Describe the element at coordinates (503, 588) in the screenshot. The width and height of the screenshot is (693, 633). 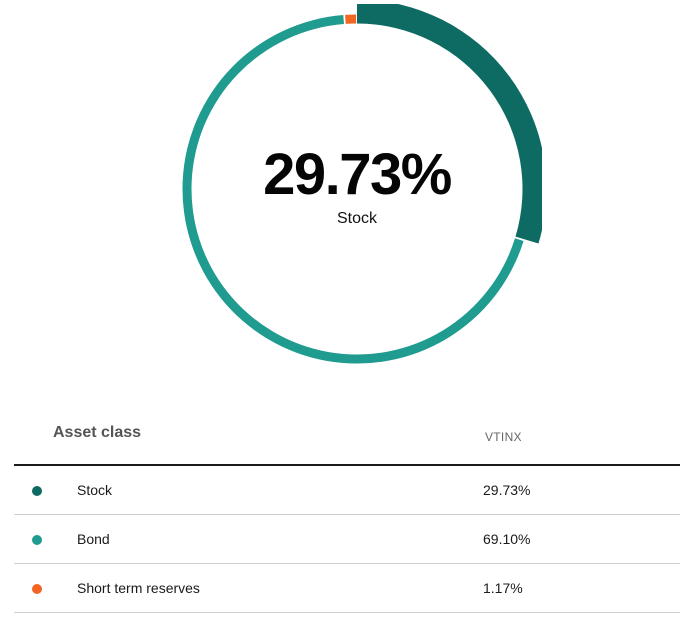
I see `asset-class-value: 1.17%` at that location.